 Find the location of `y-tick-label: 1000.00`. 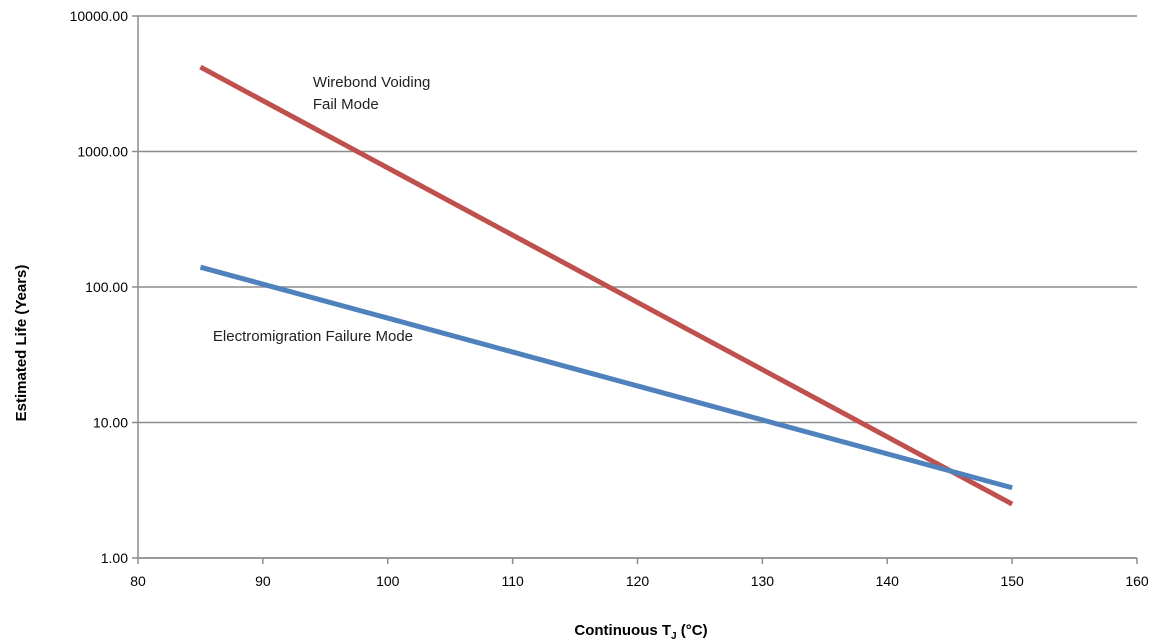

y-tick-label: 1000.00 is located at coordinates (102, 152).